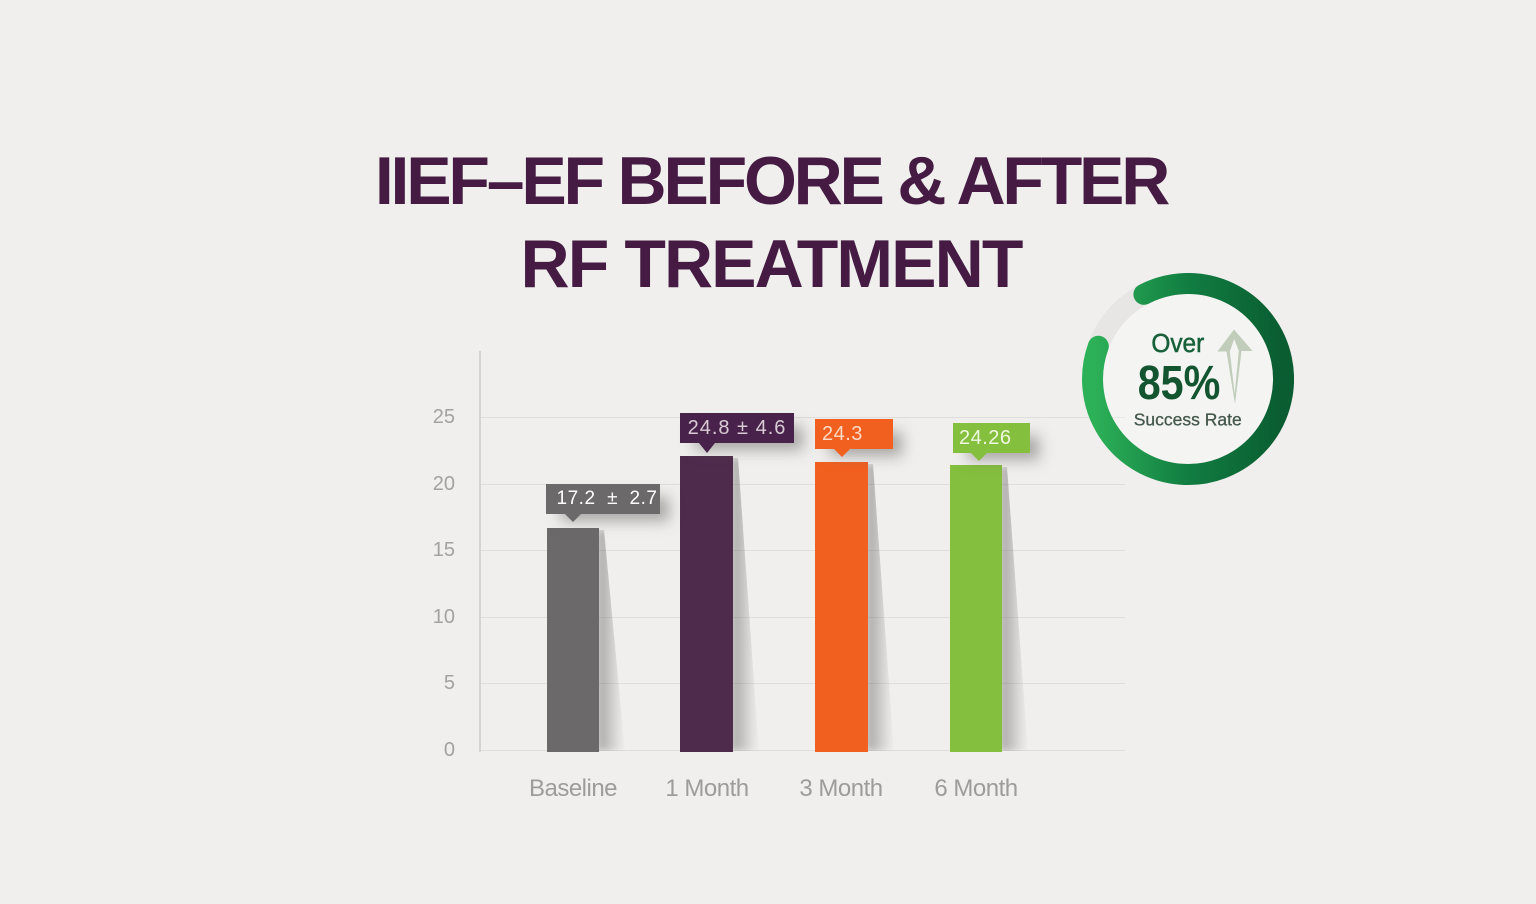 This screenshot has height=904, width=1536. What do you see at coordinates (1188, 420) in the screenshot?
I see `svg-text: Success Rate` at bounding box center [1188, 420].